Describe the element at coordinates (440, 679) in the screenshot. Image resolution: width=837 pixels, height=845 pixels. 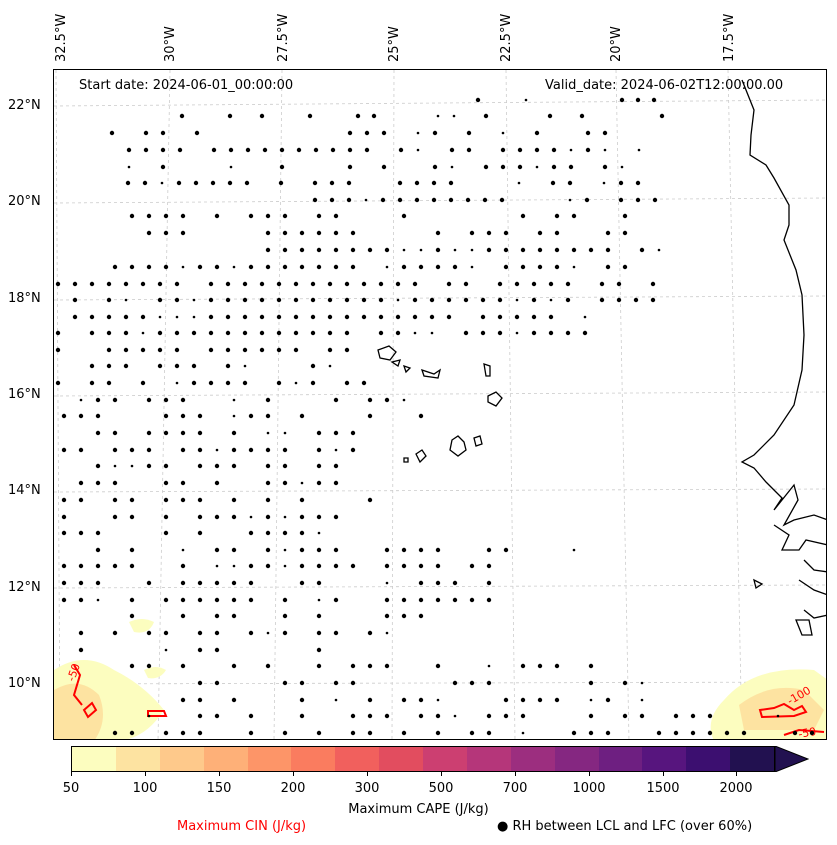
I see `cape-fill-area` at that location.